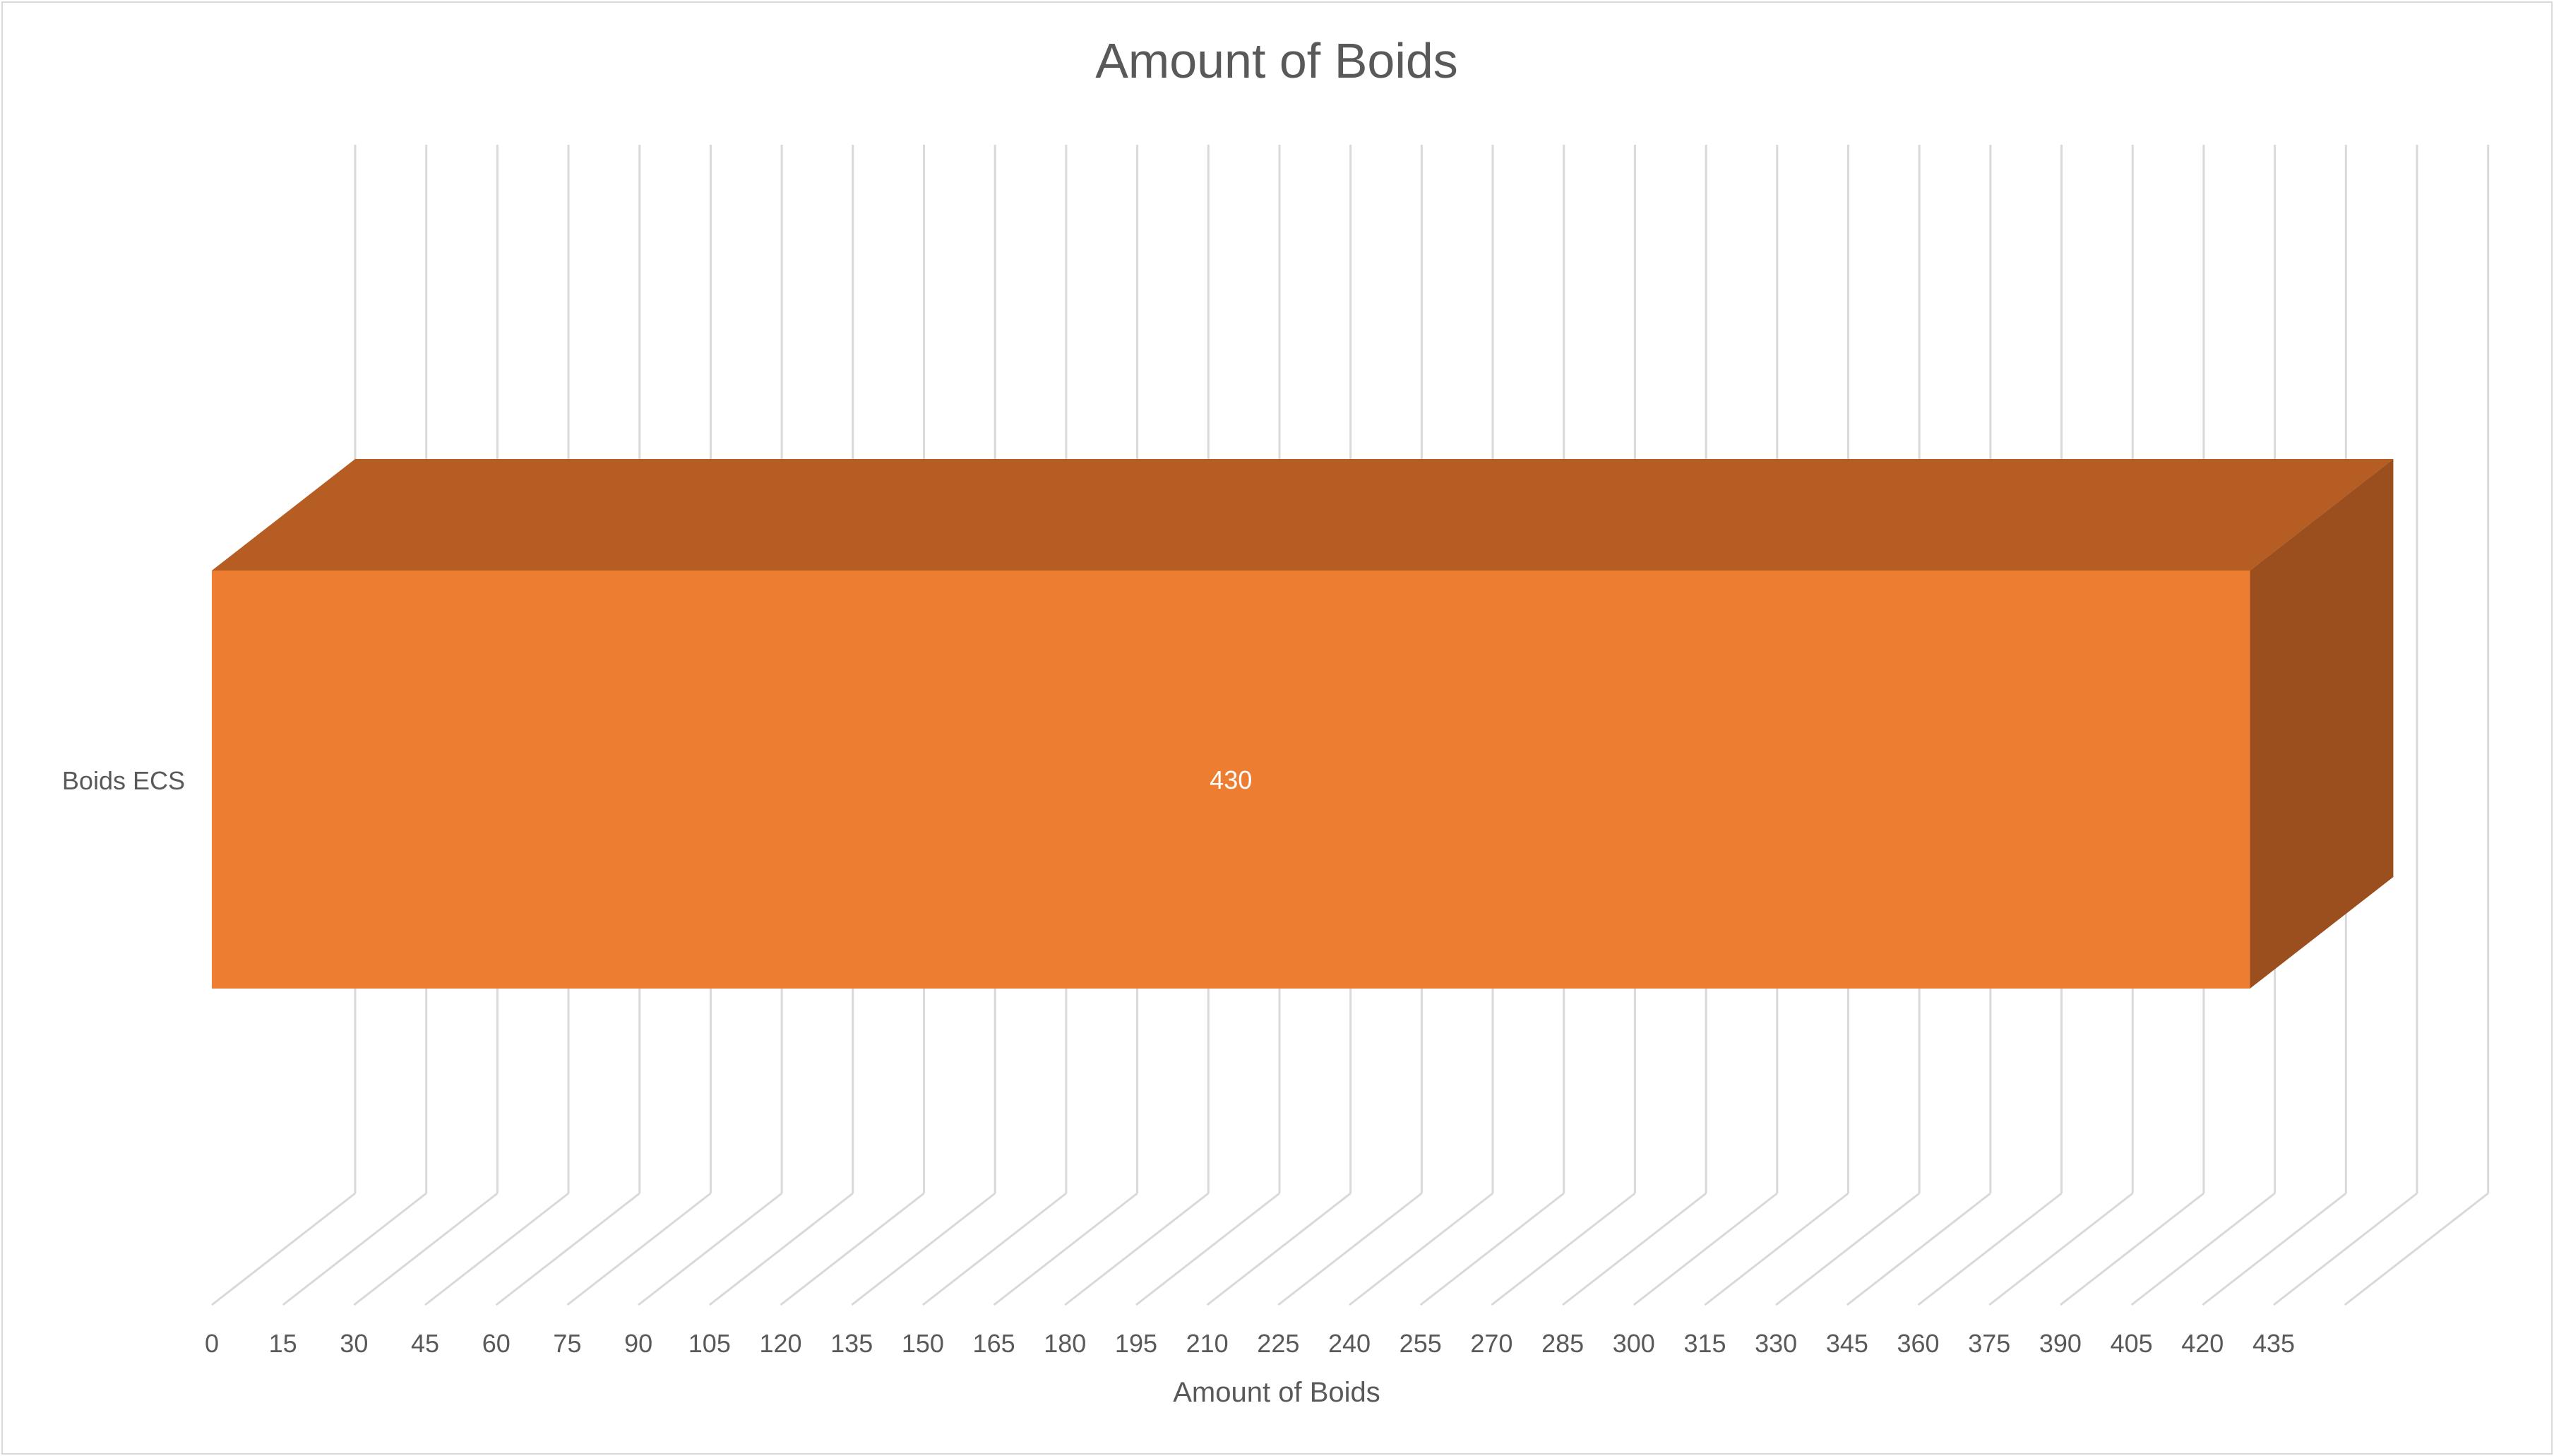 The width and height of the screenshot is (2554, 1456). I want to click on x-tick-label: 105, so click(709, 1343).